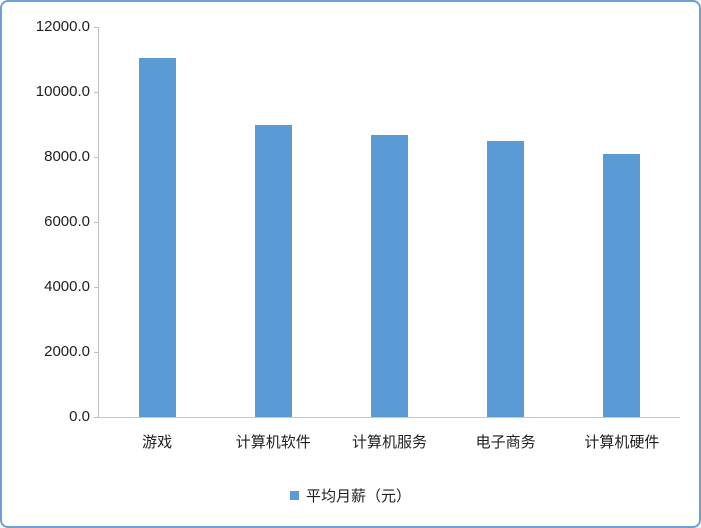 The height and width of the screenshot is (528, 701). I want to click on y-axis-tick-label: 4000.0, so click(67, 286).